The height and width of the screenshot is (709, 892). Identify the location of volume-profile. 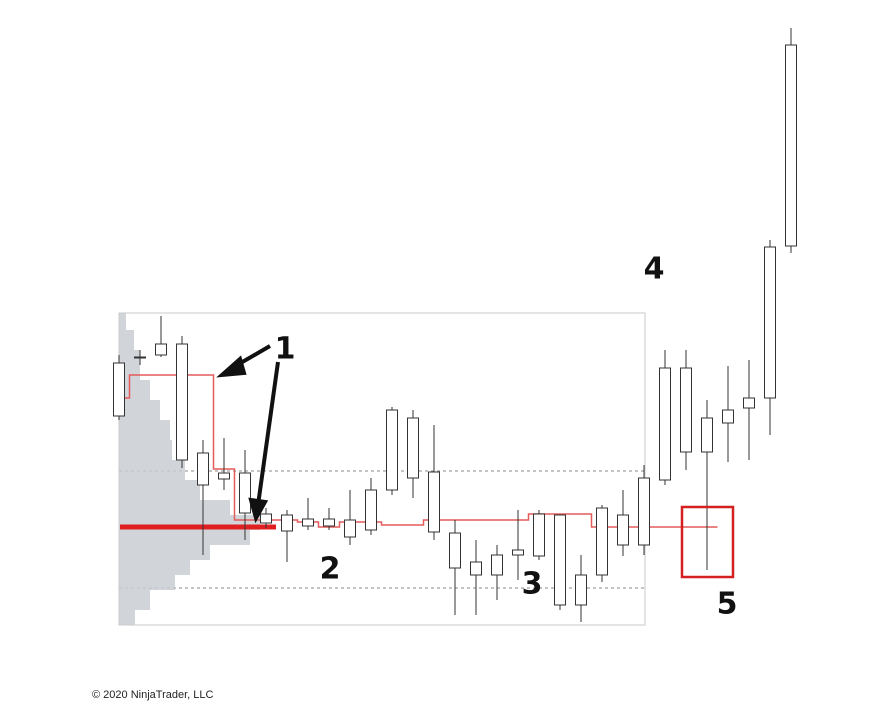
(189, 469).